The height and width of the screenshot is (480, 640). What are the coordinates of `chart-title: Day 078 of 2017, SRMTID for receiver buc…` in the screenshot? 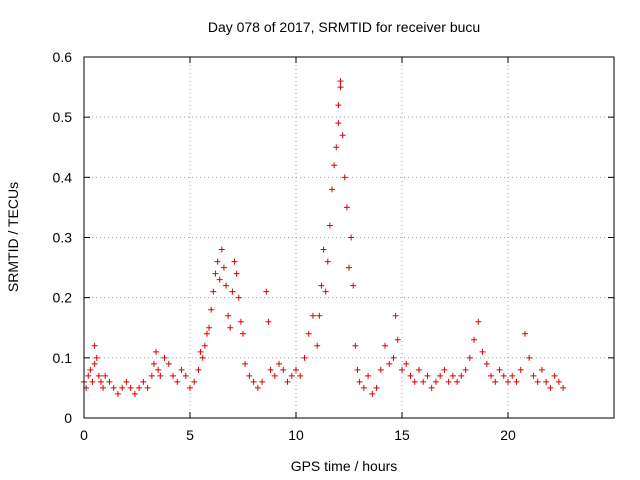 It's located at (344, 27).